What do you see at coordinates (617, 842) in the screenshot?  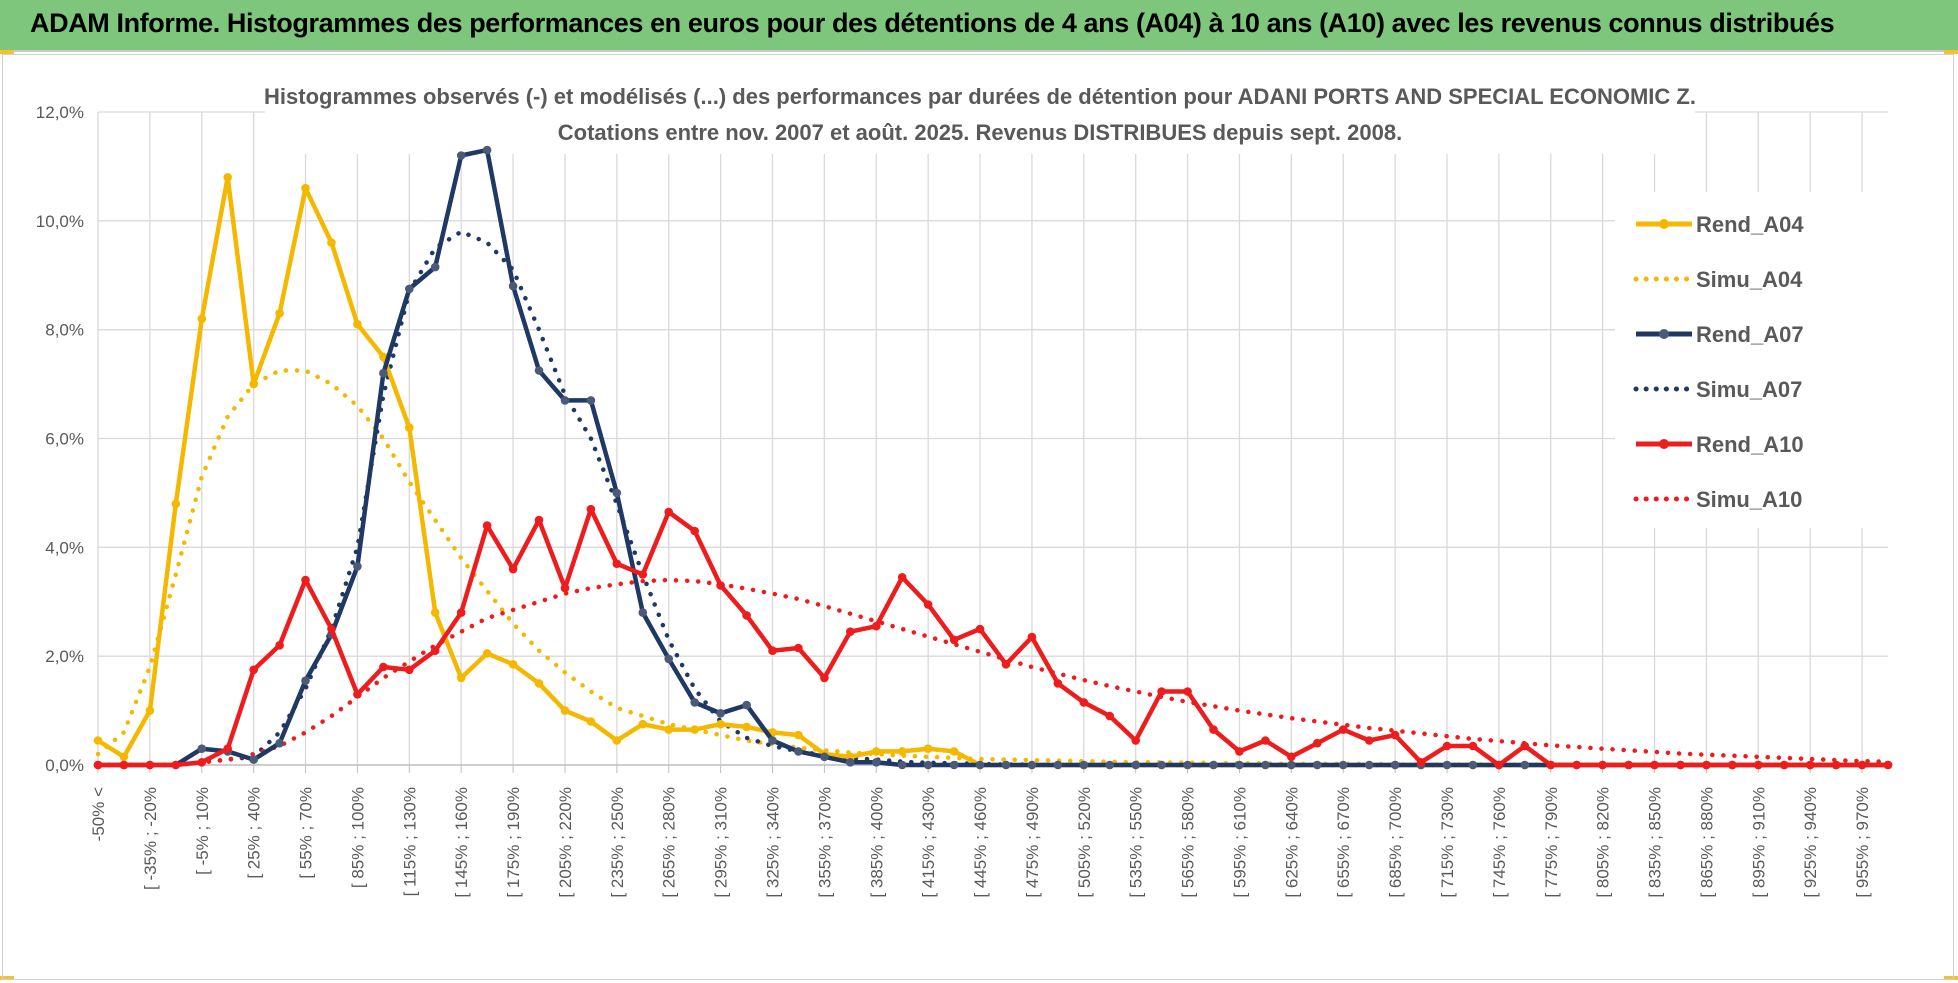 I see `x-tick-label: [ 235% ; 250%` at bounding box center [617, 842].